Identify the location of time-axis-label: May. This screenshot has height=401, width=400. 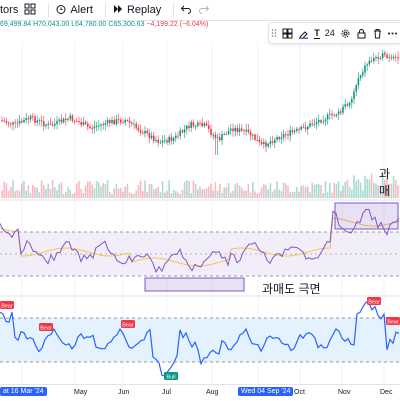
(81, 392).